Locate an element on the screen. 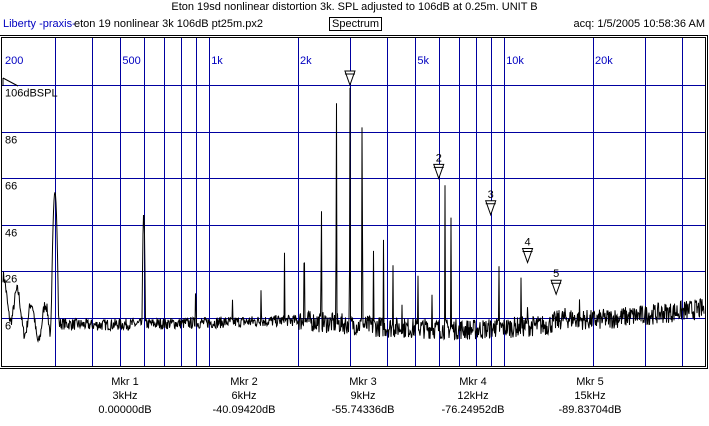  marker-readout-3: Mkr 3 9kHz -55.74336dB is located at coordinates (363, 396).